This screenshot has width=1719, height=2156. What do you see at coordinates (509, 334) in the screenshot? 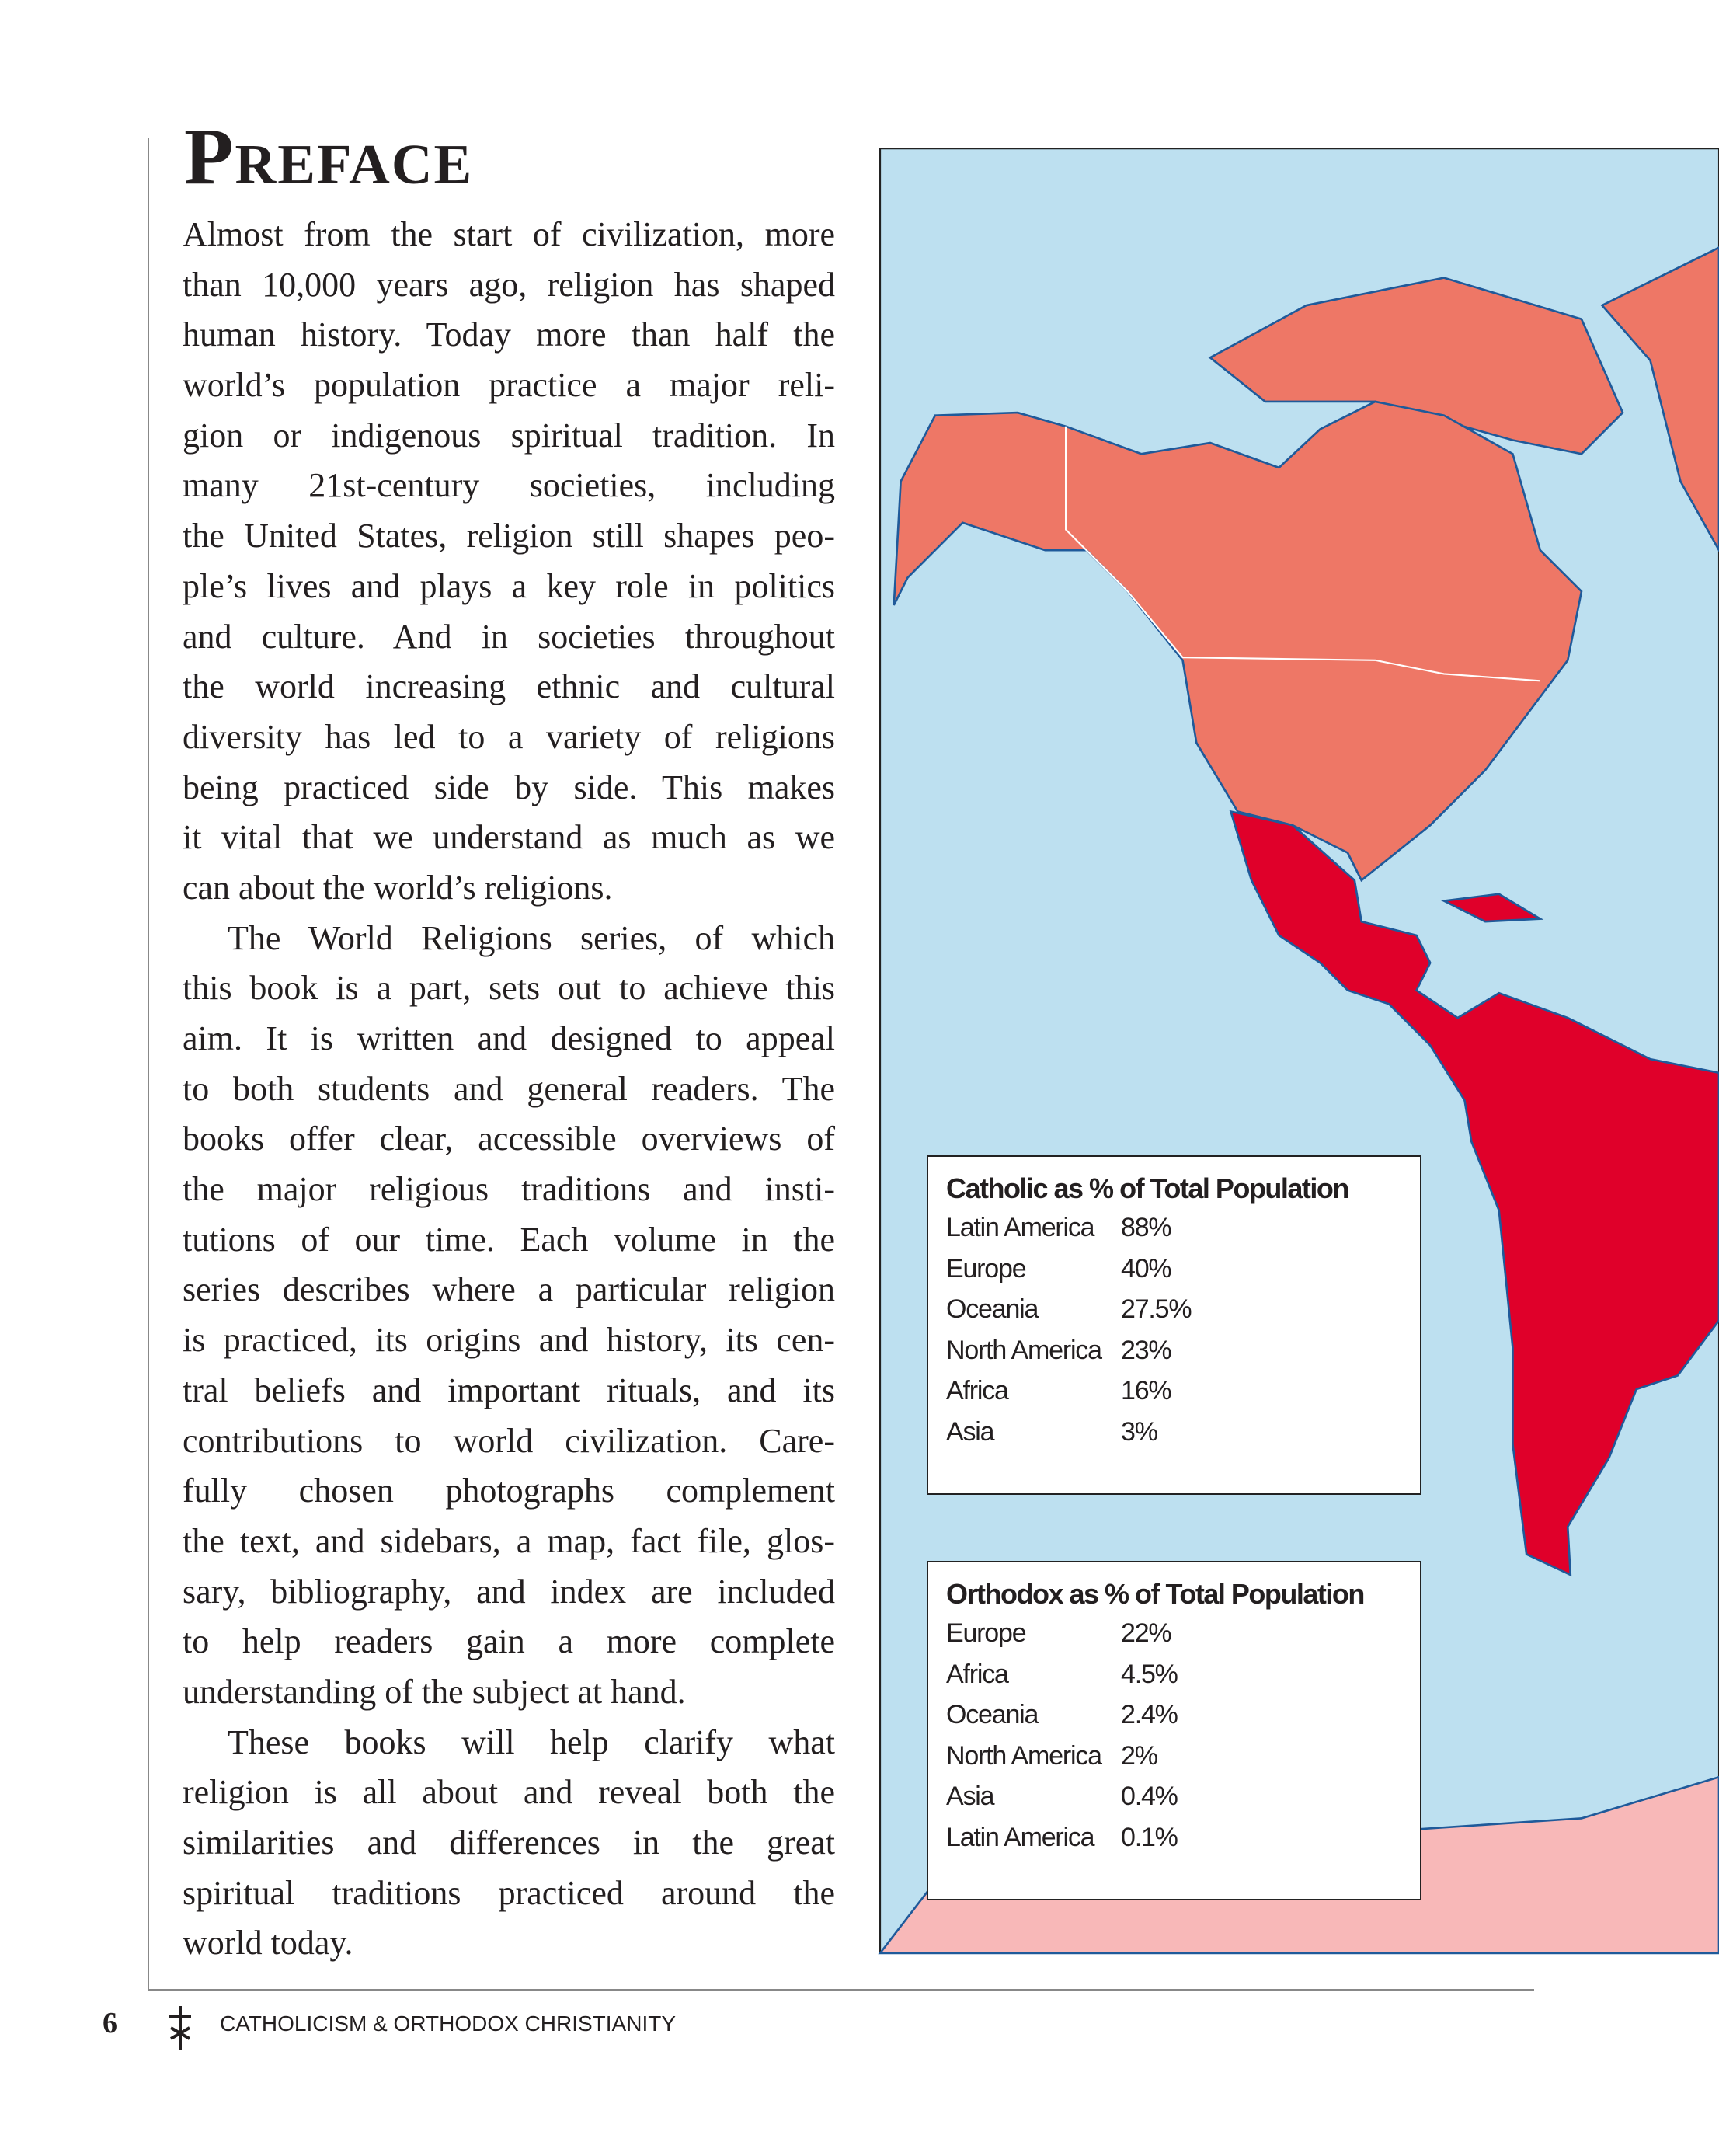
I see `text-line: human history. Today more than half the` at bounding box center [509, 334].